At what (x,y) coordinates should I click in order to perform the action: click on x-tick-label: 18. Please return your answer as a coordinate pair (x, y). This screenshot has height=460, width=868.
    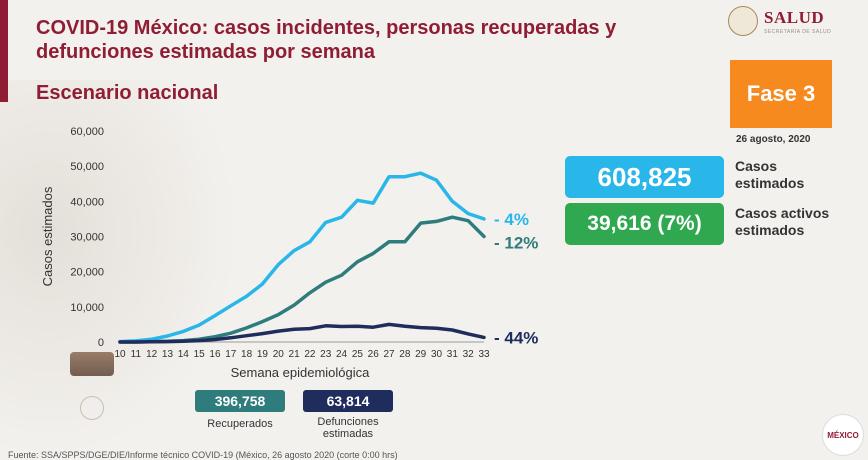
    Looking at the image, I should click on (247, 354).